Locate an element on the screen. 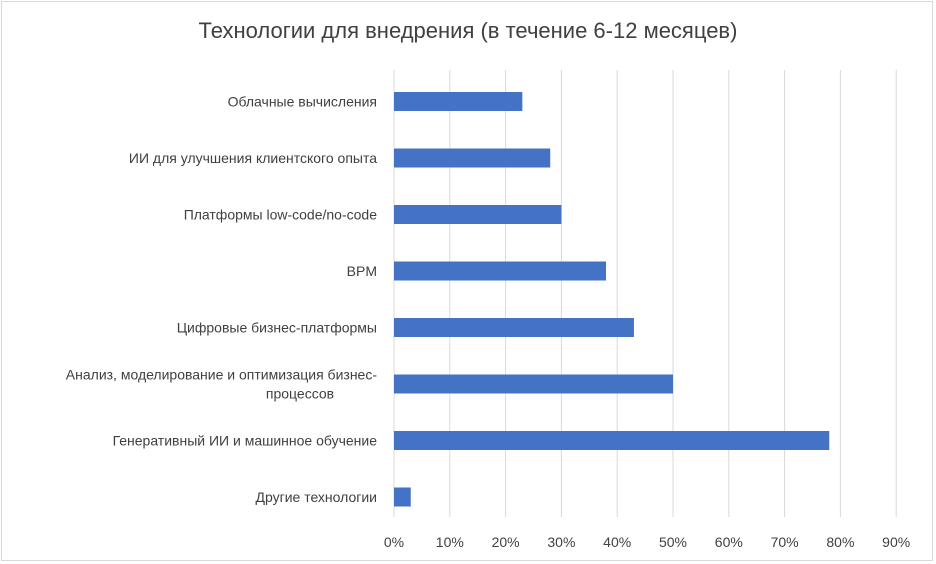 This screenshot has width=936, height=564. category-label: Облачные вычисления is located at coordinates (302, 102).